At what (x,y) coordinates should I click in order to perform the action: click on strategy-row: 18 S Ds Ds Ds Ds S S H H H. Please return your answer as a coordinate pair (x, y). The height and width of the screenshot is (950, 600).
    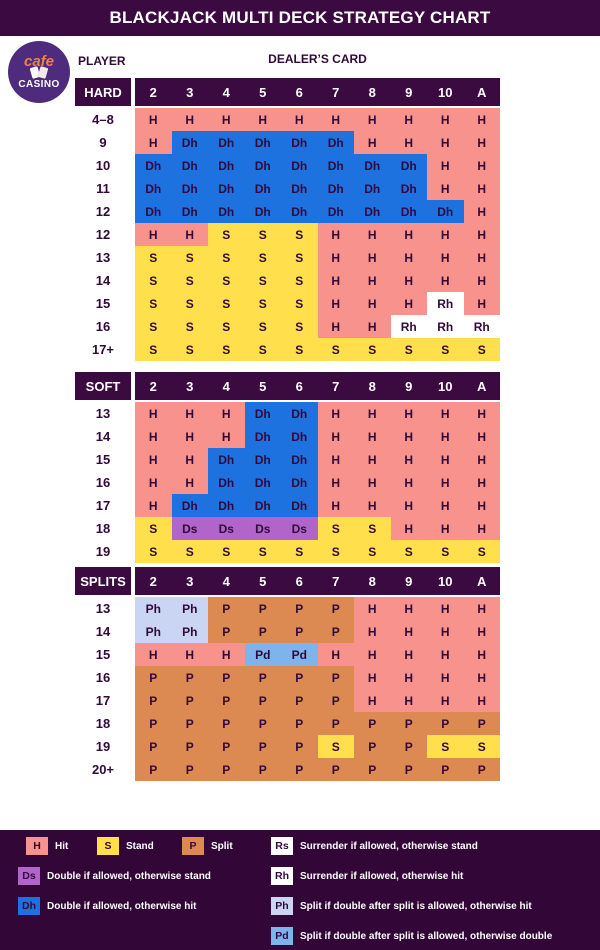
    Looking at the image, I should click on (287, 528).